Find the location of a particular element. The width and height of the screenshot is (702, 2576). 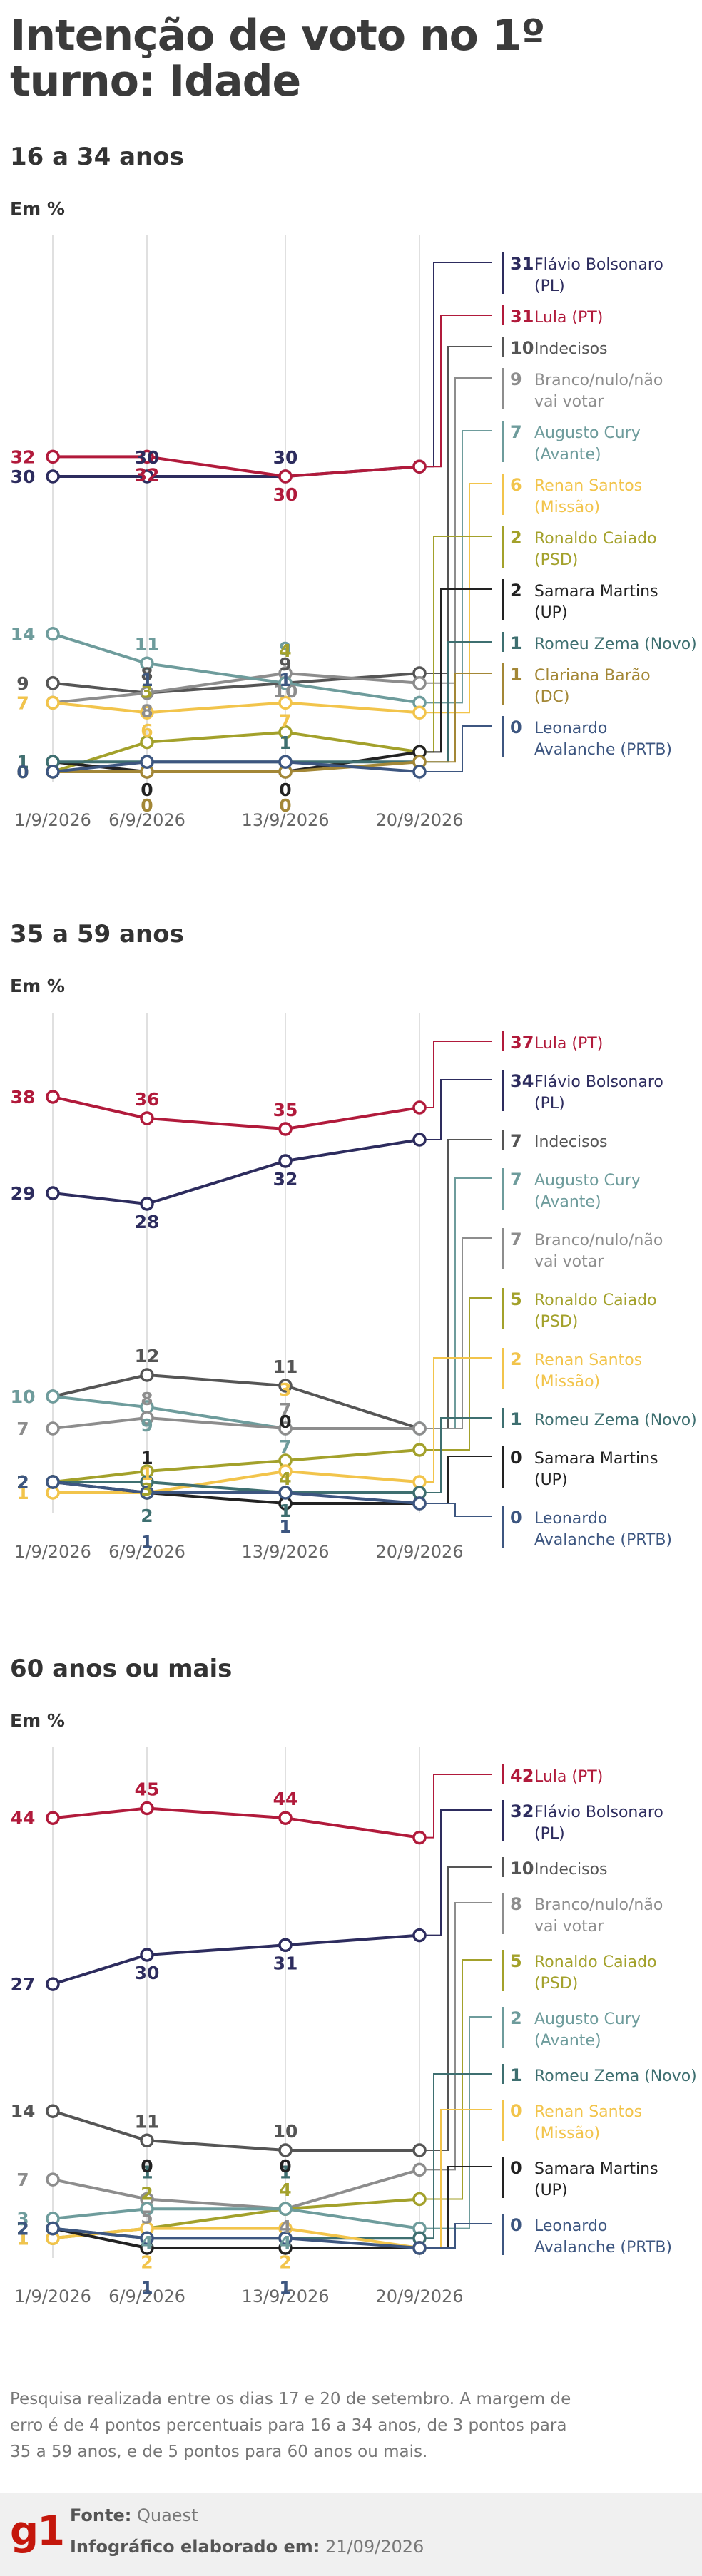

data-label-cury: 10 is located at coordinates (23, 1397).